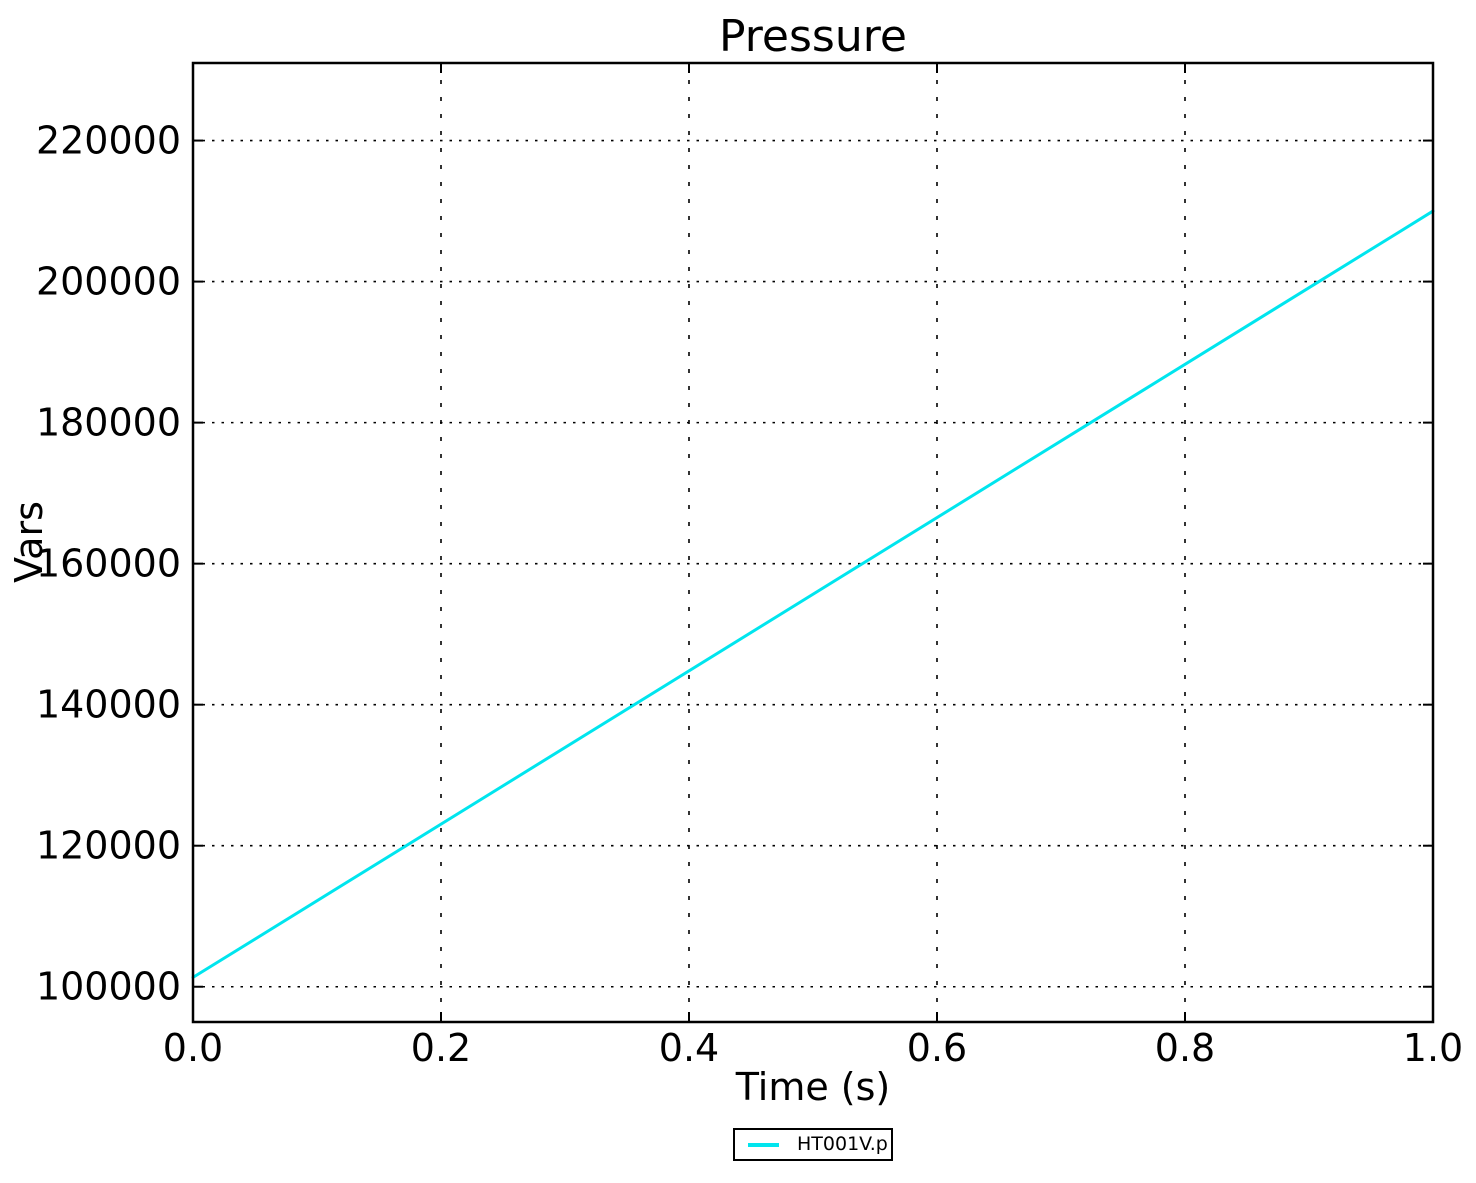  What do you see at coordinates (193, 1048) in the screenshot?
I see `x-tick-label: 0.0` at bounding box center [193, 1048].